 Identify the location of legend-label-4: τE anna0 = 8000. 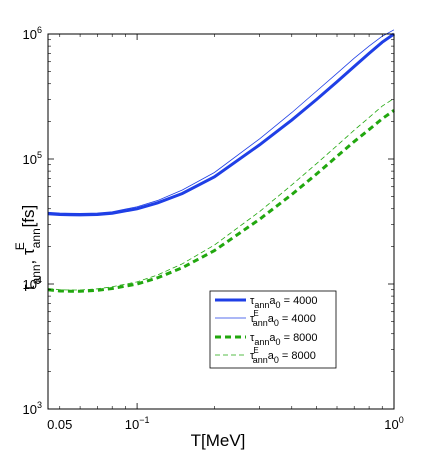
(283, 355).